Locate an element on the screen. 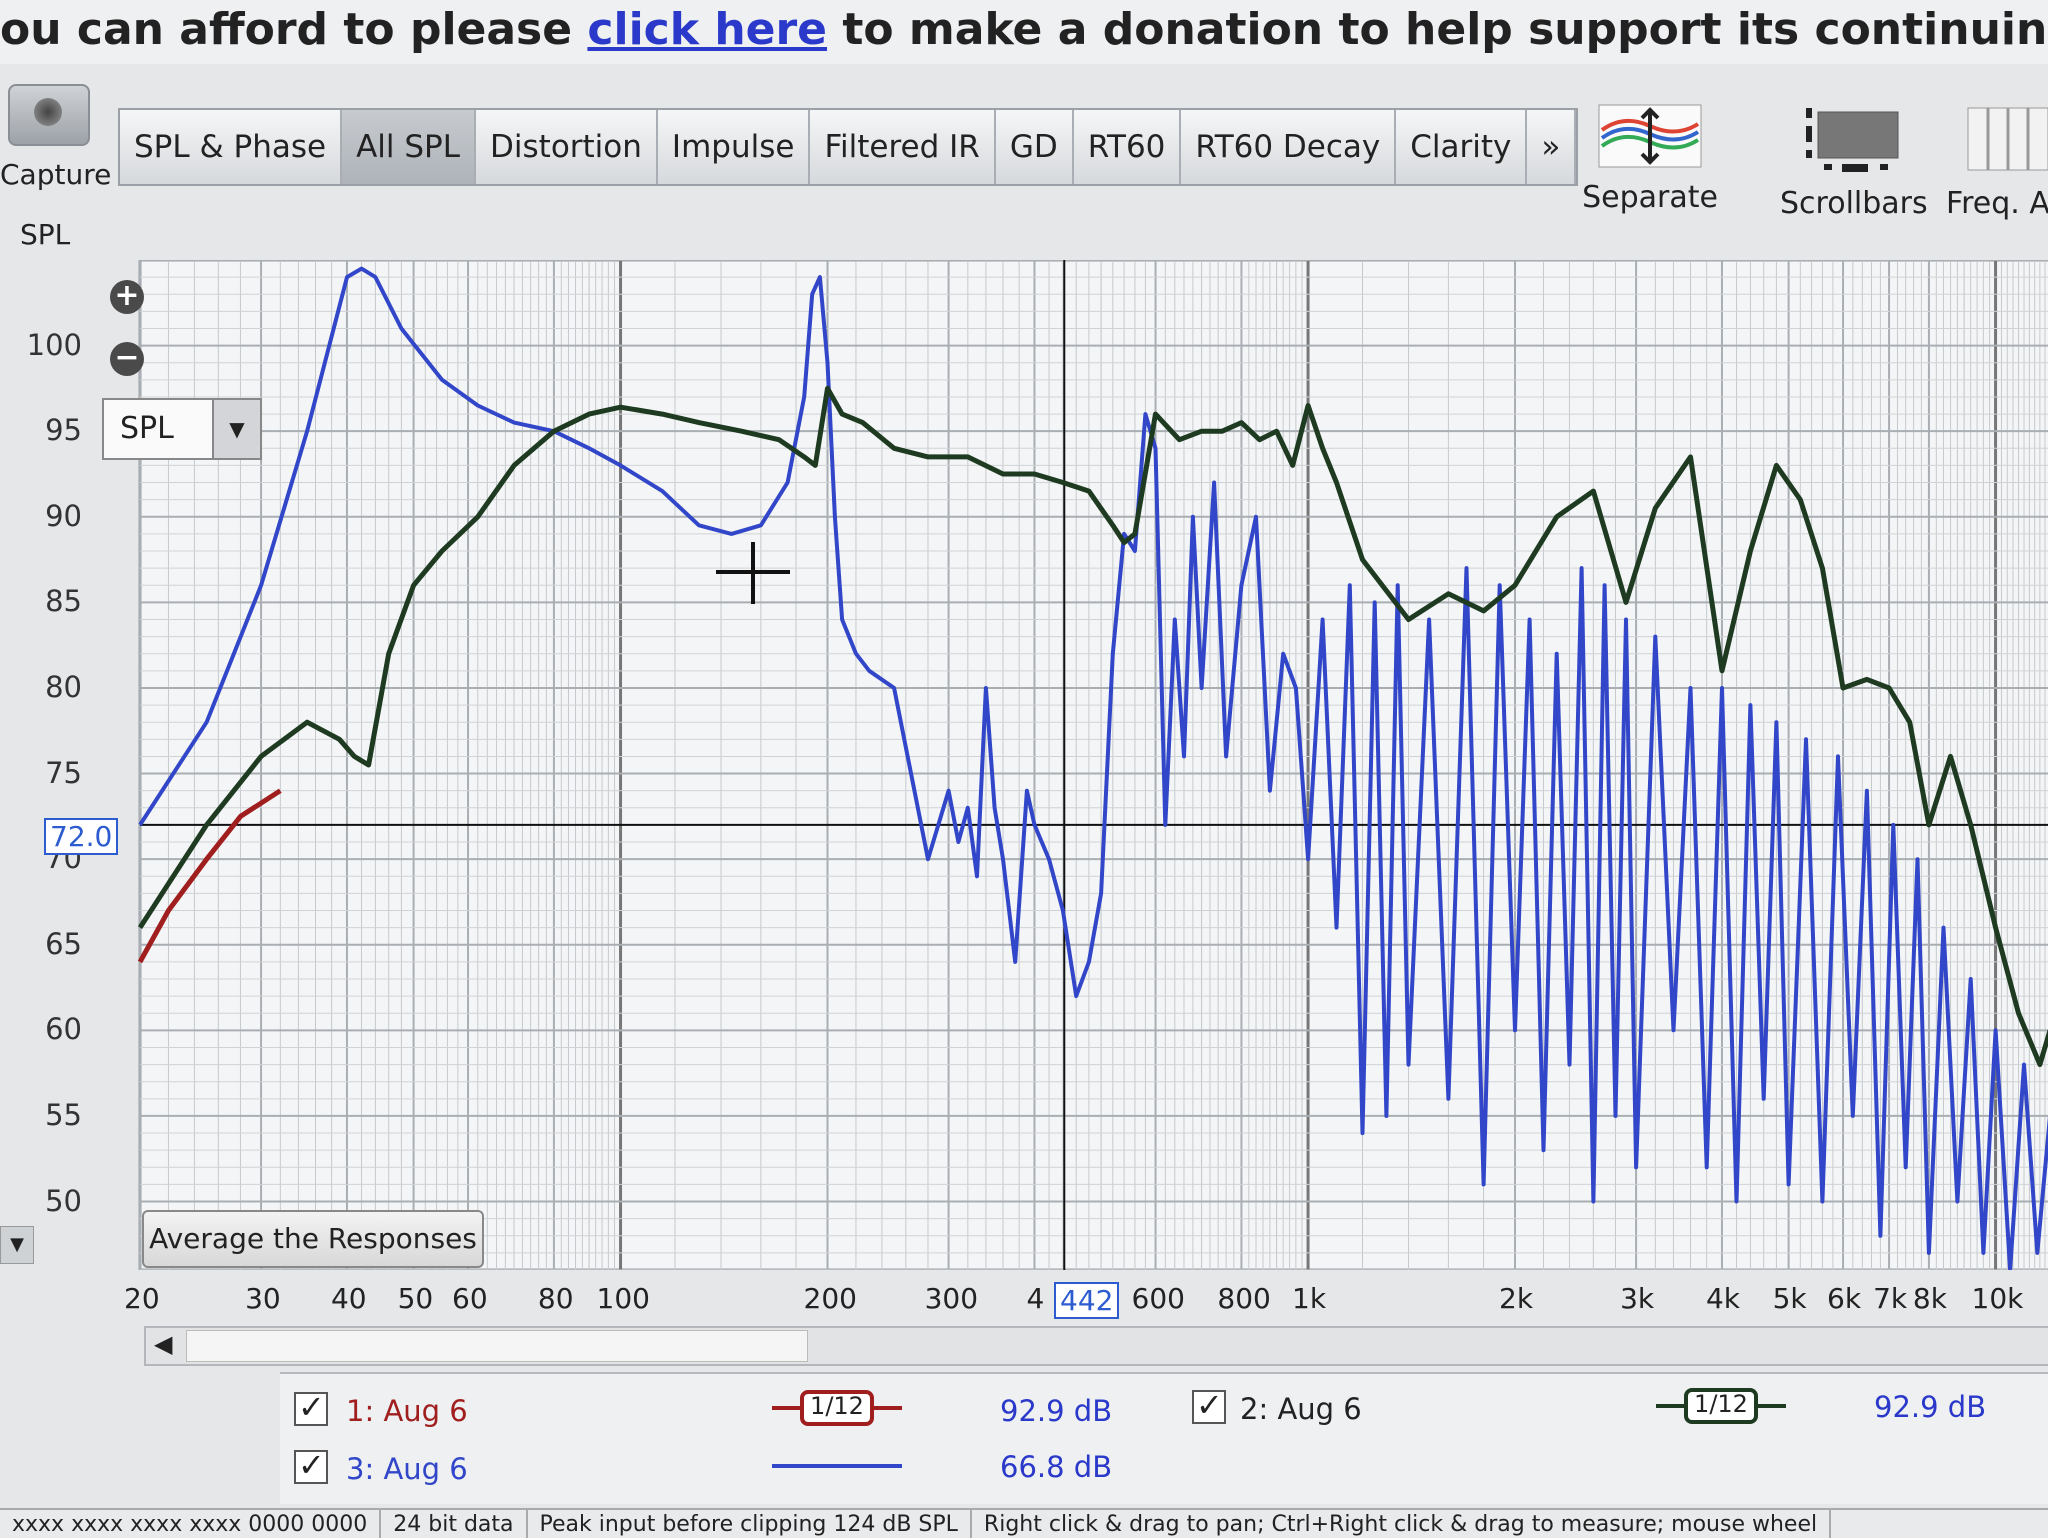 Image resolution: width=2048 pixels, height=1538 pixels. tab-impulse: Impulse is located at coordinates (734, 147).